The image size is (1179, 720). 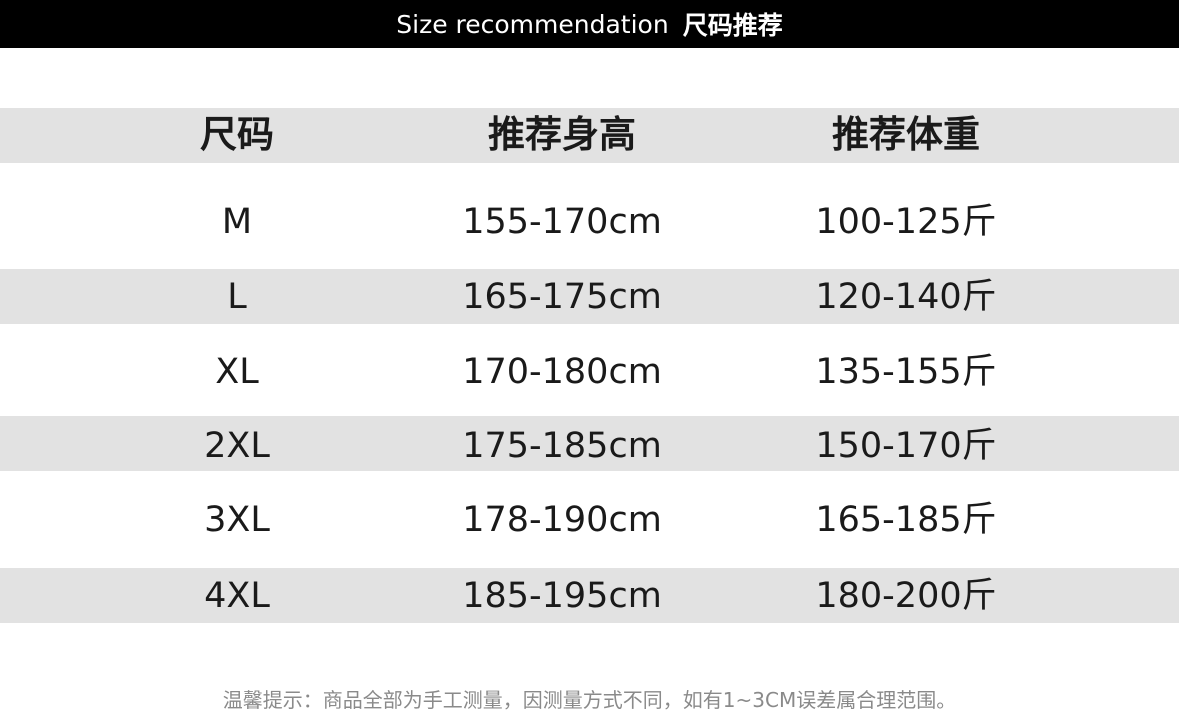 I want to click on cell-size: 4XL, so click(x=237, y=596).